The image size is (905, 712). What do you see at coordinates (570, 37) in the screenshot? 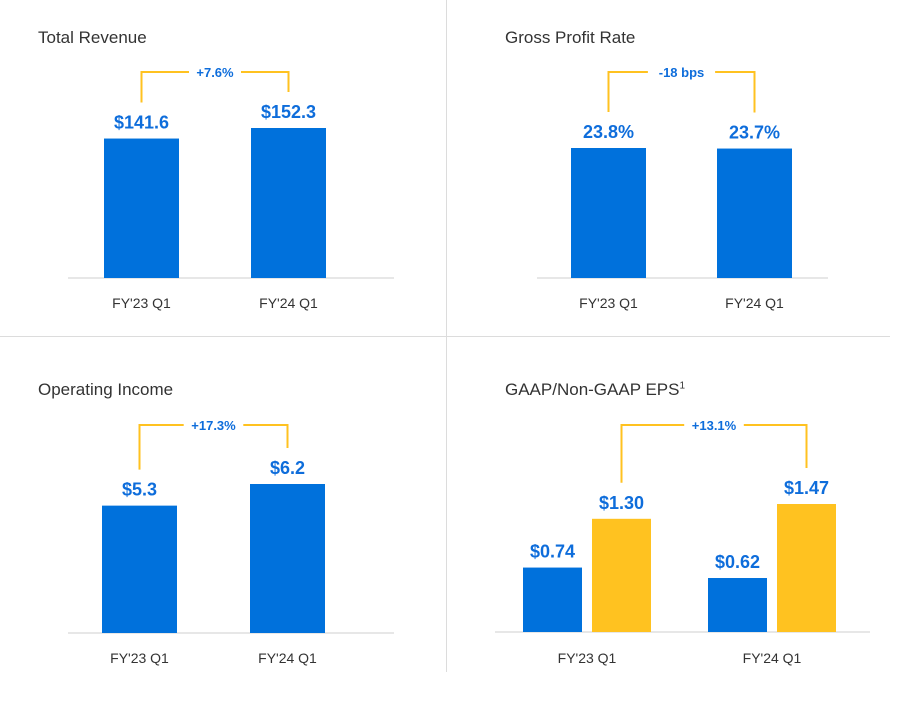
I see `gross-profit-title: Gross Profit Rate` at bounding box center [570, 37].